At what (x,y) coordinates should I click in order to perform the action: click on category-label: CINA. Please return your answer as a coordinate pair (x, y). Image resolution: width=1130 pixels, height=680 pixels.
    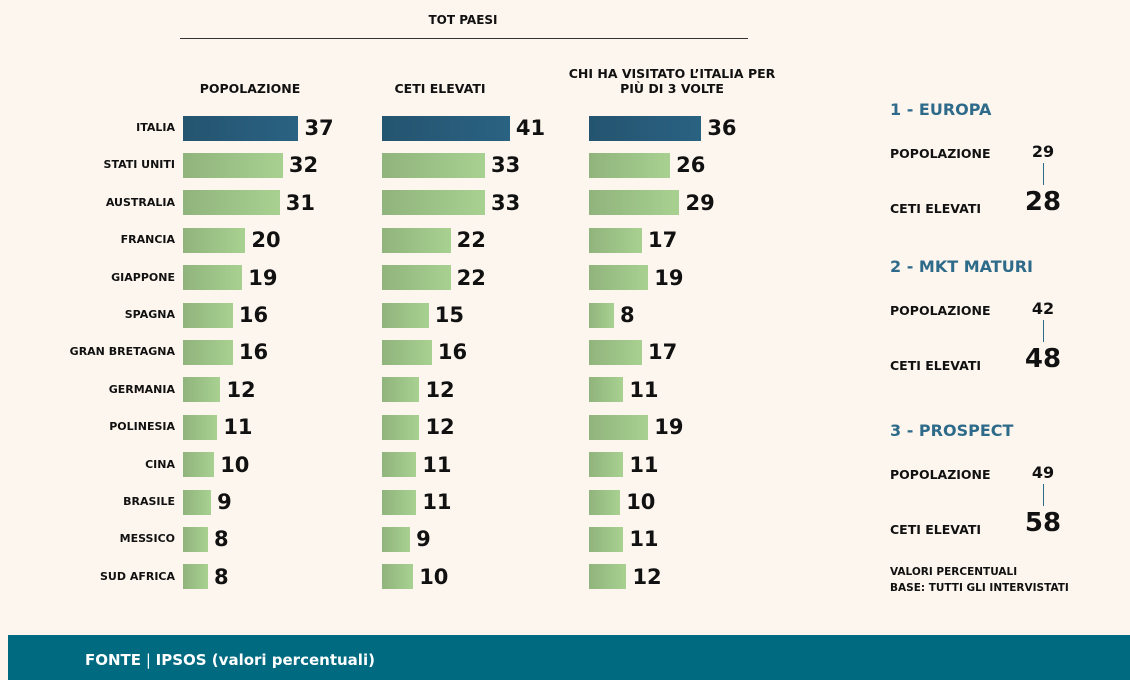
    Looking at the image, I should click on (160, 464).